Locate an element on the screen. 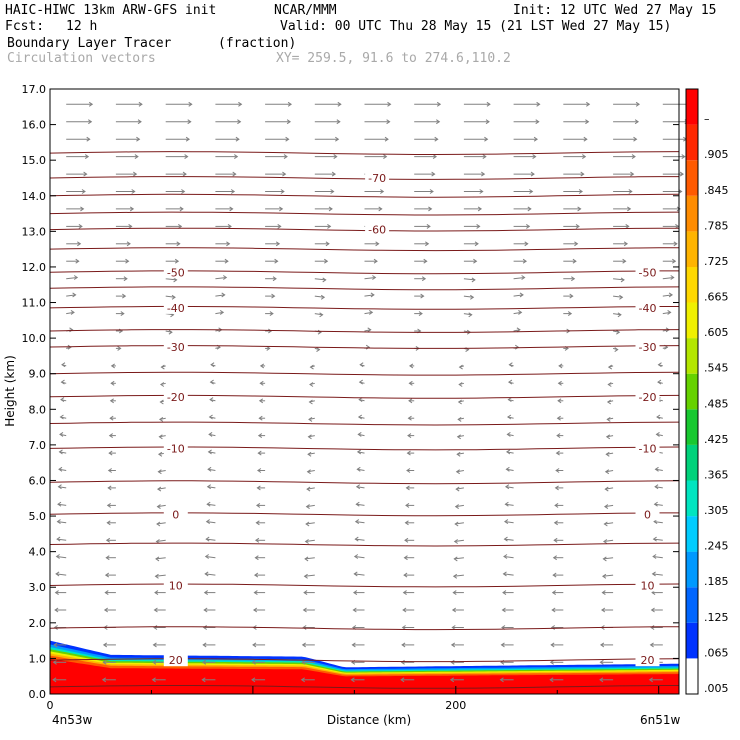  contour-label: 0 is located at coordinates (175, 514).